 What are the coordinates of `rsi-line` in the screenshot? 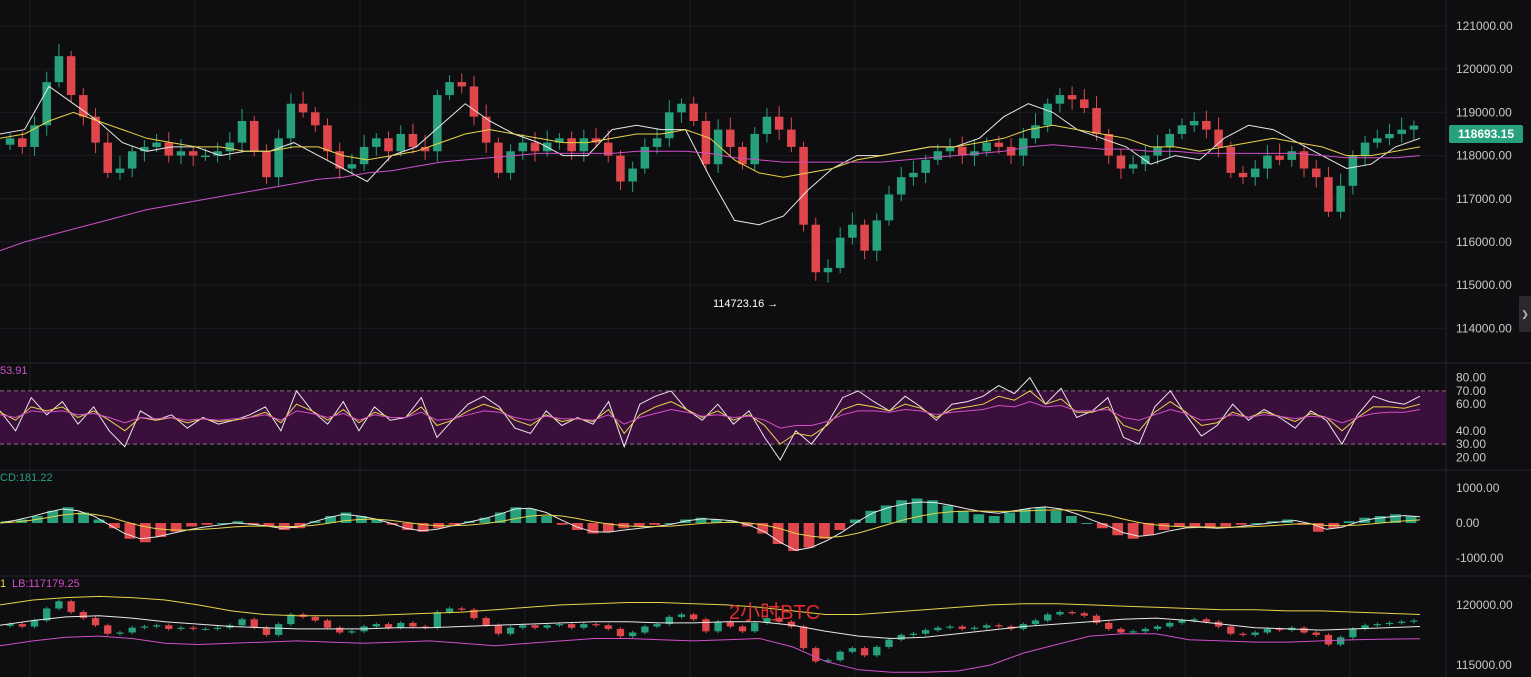 It's located at (710, 415).